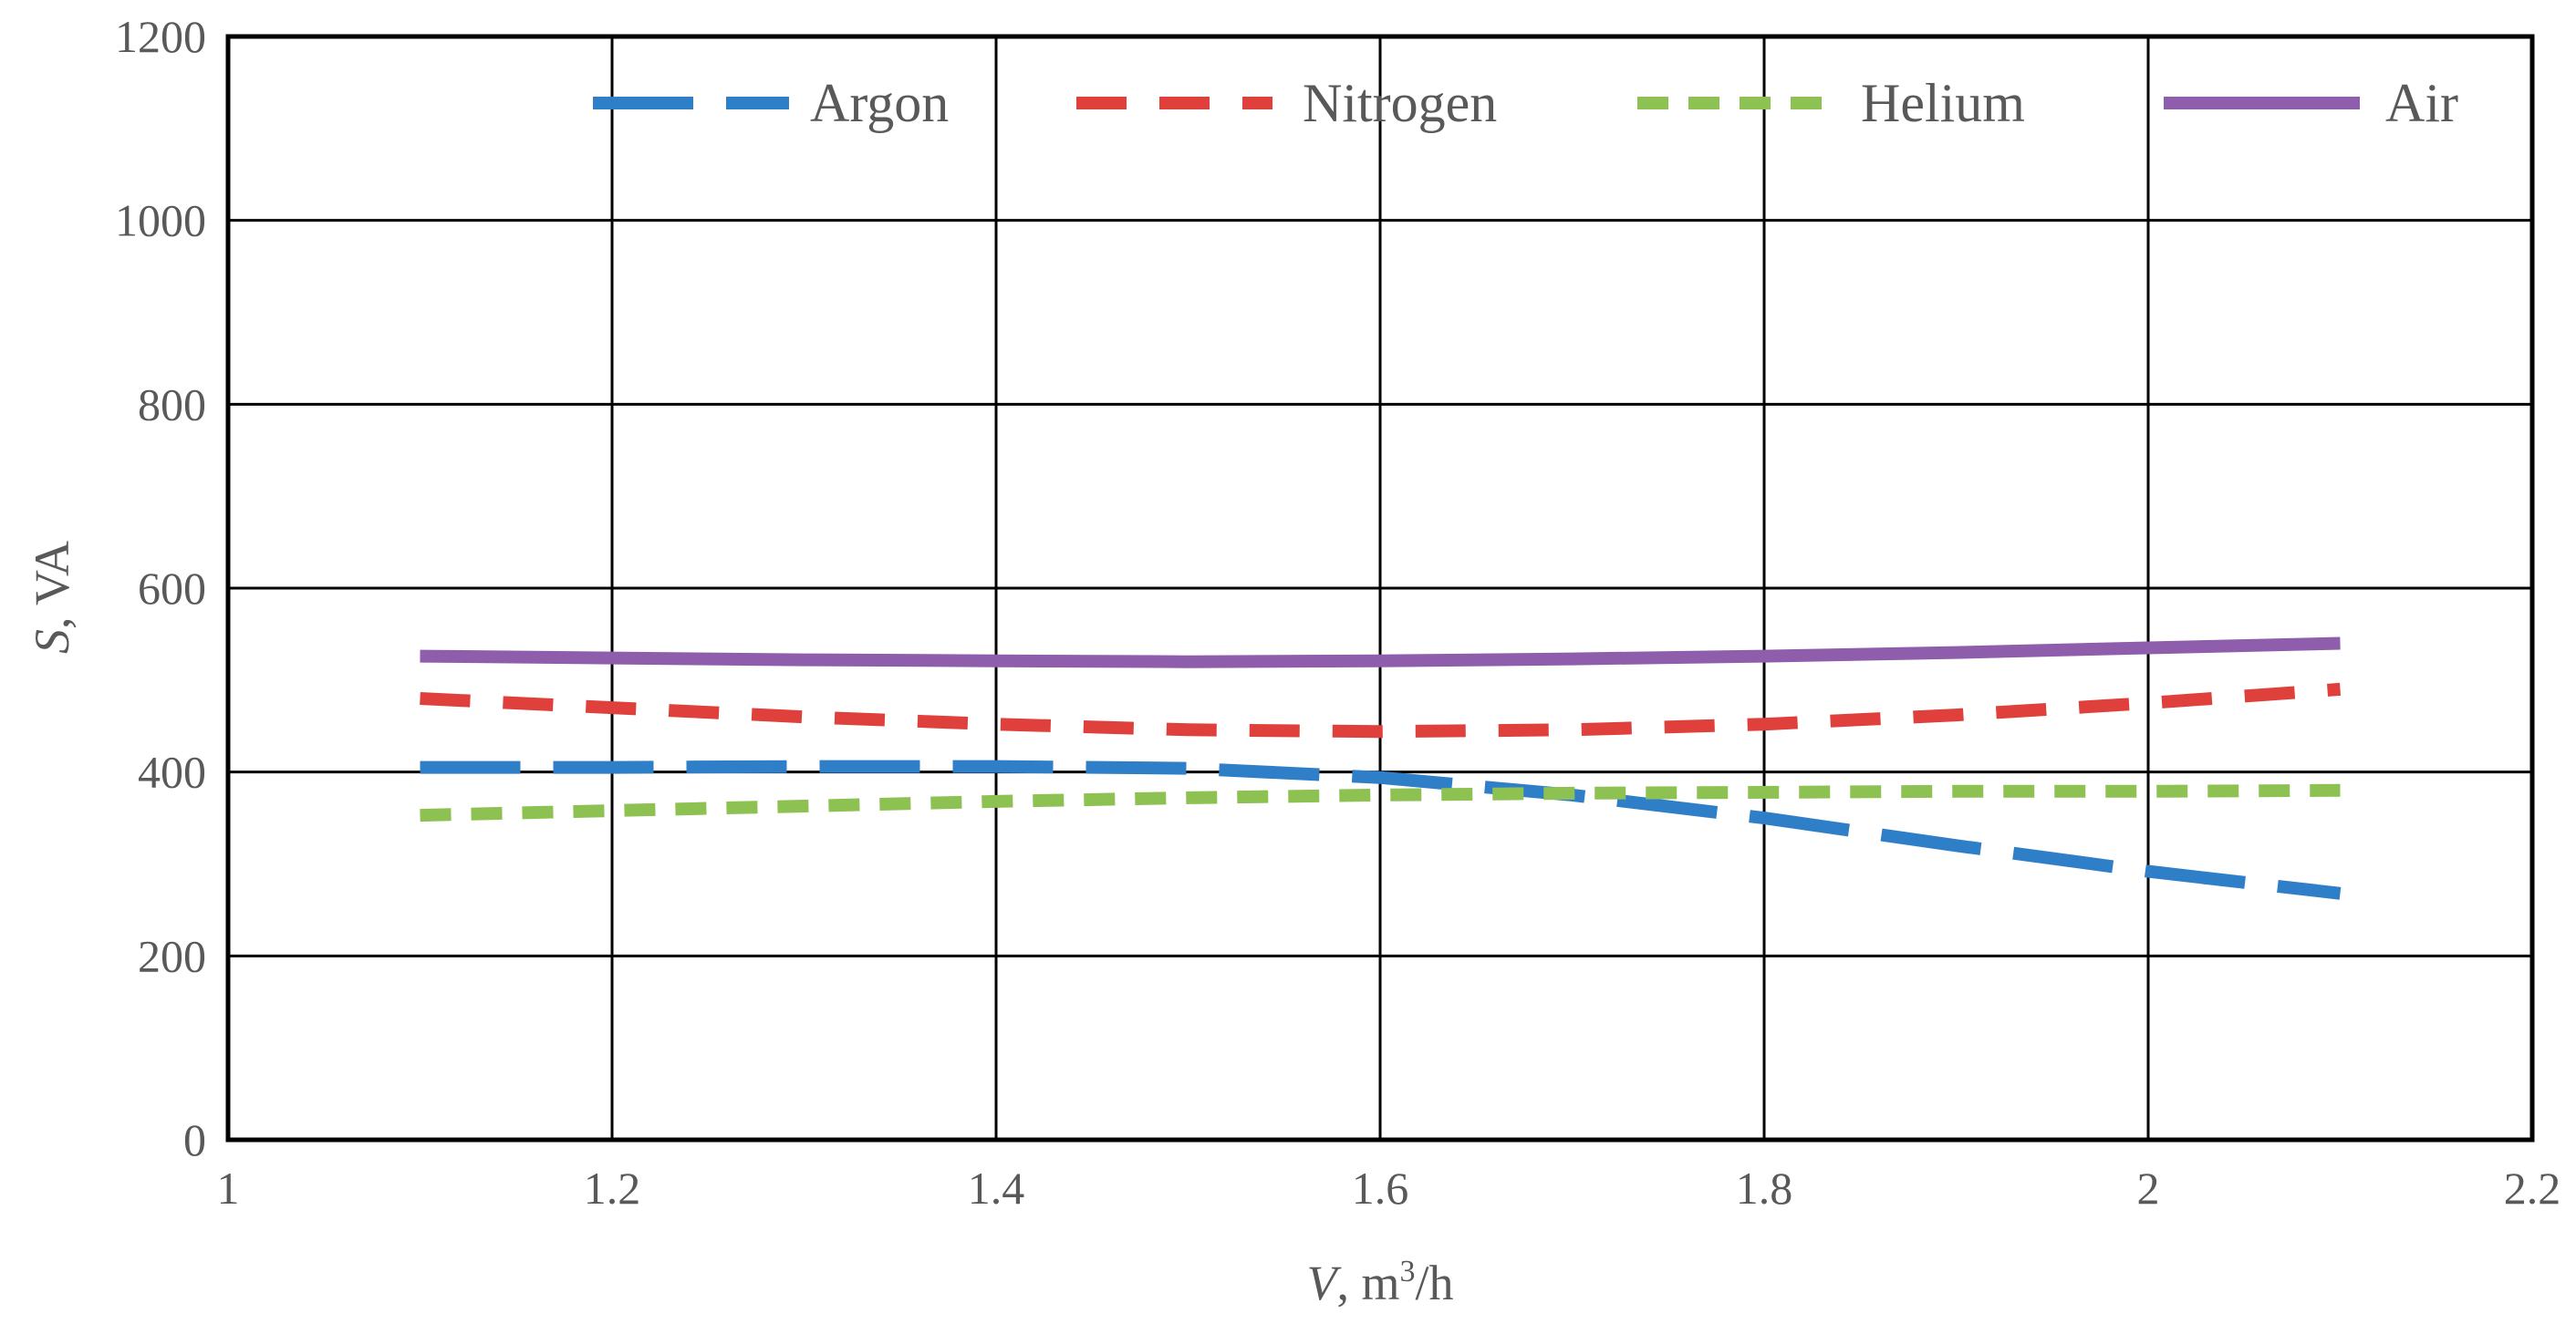 This screenshot has width=2576, height=1324. Describe the element at coordinates (52, 585) in the screenshot. I see `y-axis-title-unit: , VA` at that location.